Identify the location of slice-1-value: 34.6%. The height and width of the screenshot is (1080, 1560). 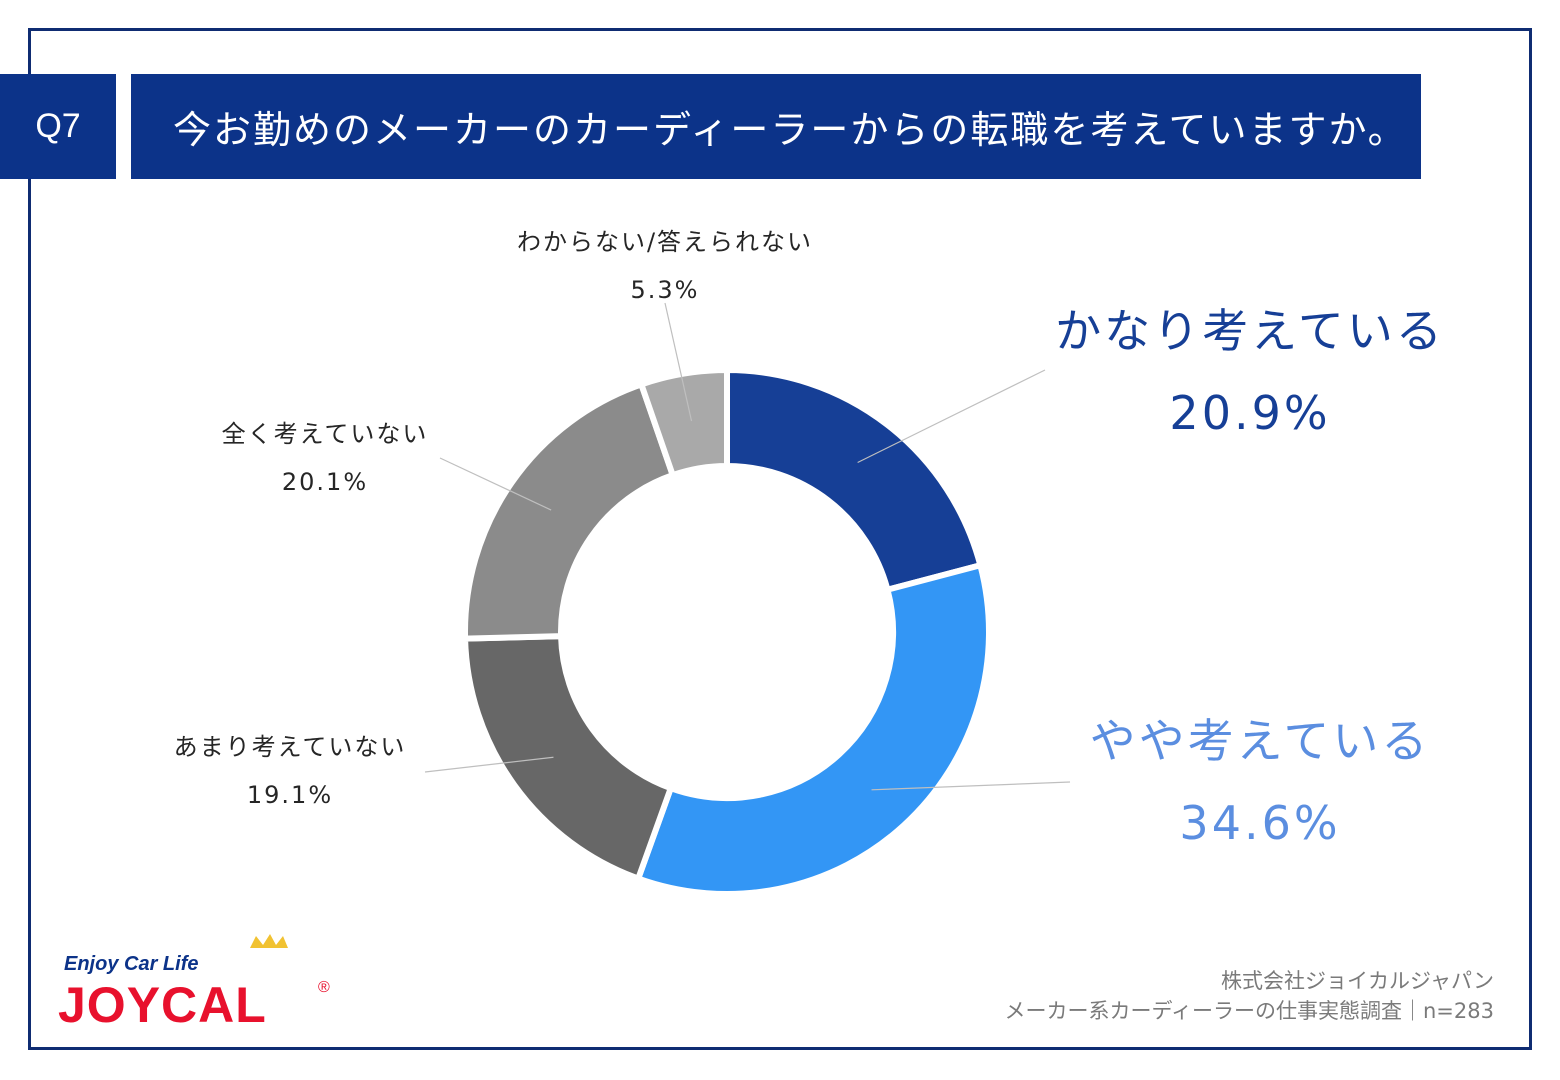
(1260, 823).